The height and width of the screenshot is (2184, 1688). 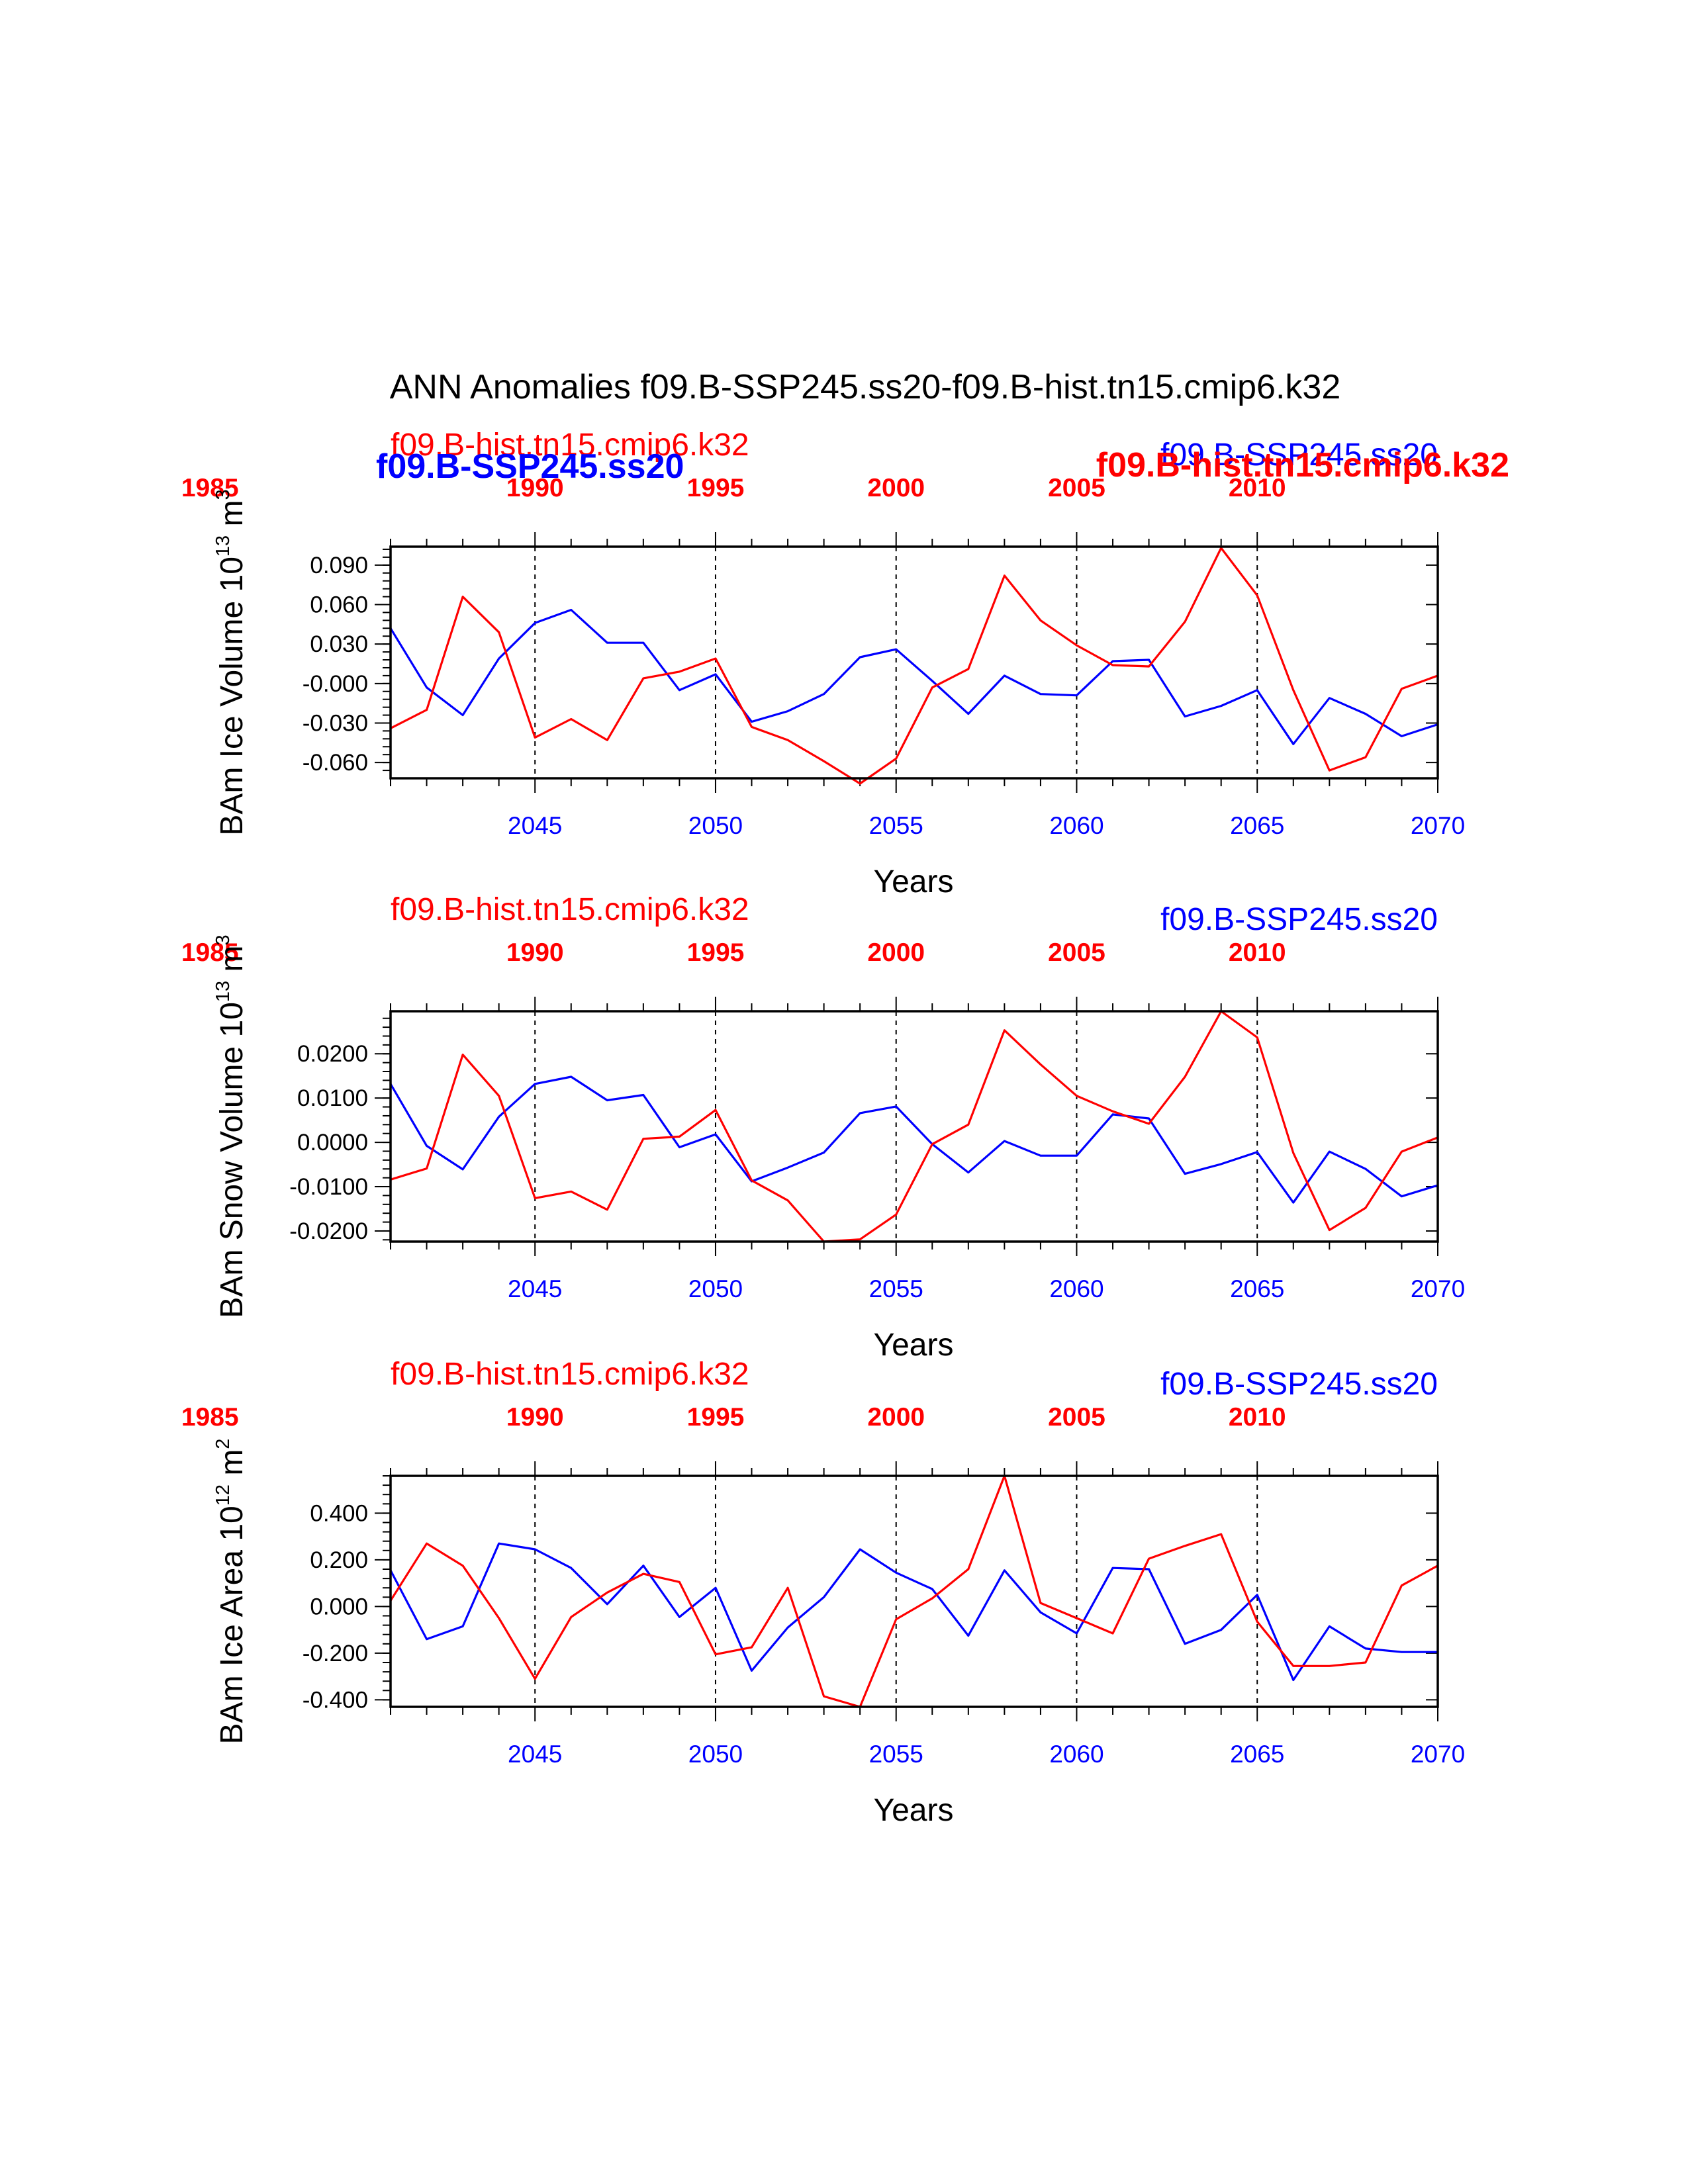 What do you see at coordinates (339, 644) in the screenshot?
I see `y-tick-label: 0.030` at bounding box center [339, 644].